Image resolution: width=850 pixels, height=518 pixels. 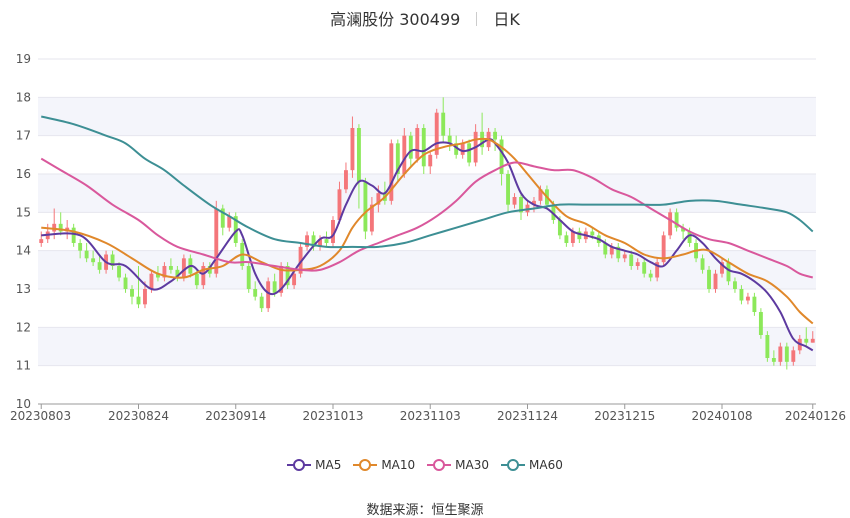 What do you see at coordinates (328, 465) in the screenshot?
I see `legend-label: MA5` at bounding box center [328, 465].